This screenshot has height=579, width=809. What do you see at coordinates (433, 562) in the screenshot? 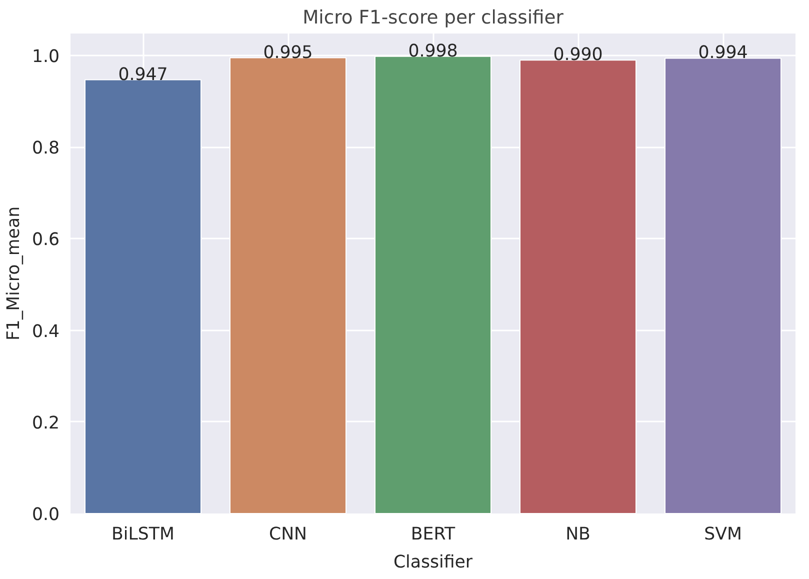
I see `x-axis-title: Classifier` at bounding box center [433, 562].